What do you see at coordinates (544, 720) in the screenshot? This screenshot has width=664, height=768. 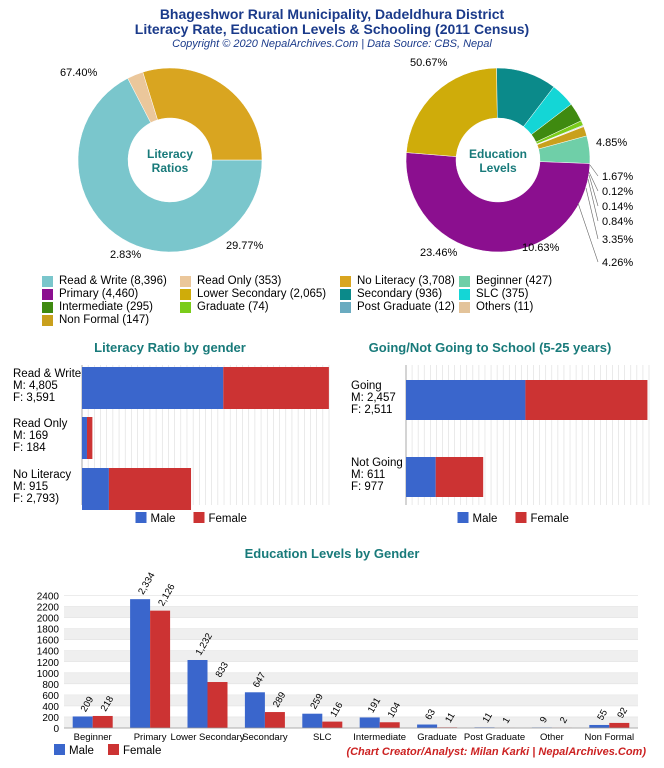 I see `value-label-male: 9` at bounding box center [544, 720].